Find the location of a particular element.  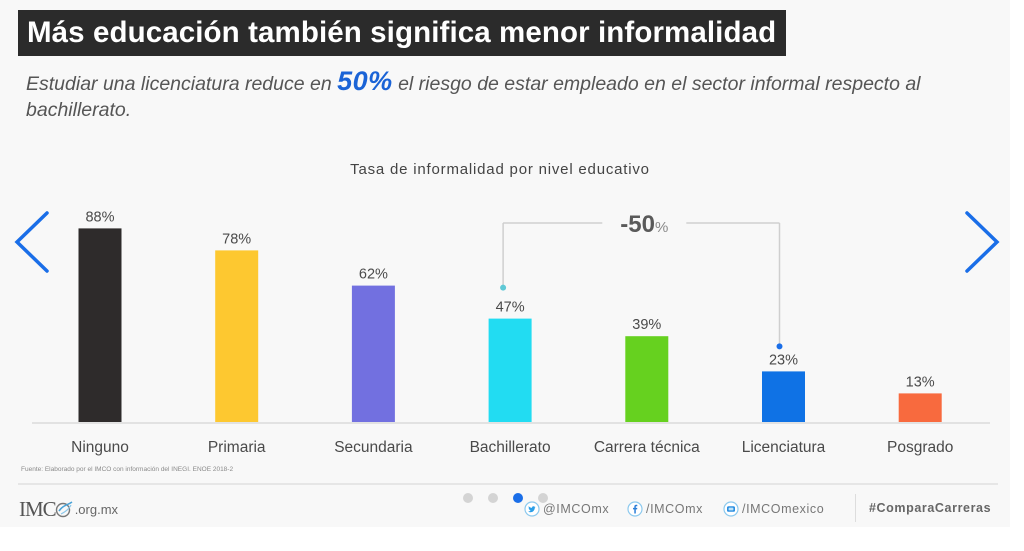

x-tick-label: Ninguno is located at coordinates (100, 447).